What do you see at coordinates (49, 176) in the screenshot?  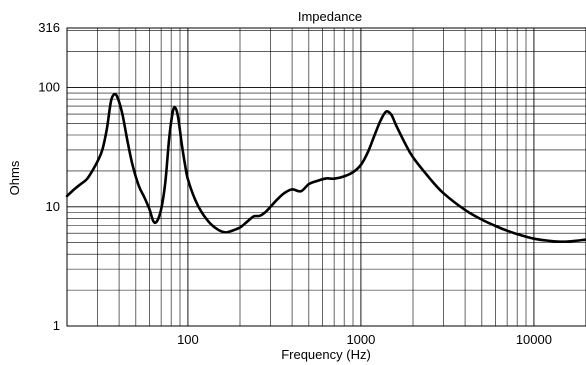 I see `y-tick-labels: 1 10 100 316` at bounding box center [49, 176].